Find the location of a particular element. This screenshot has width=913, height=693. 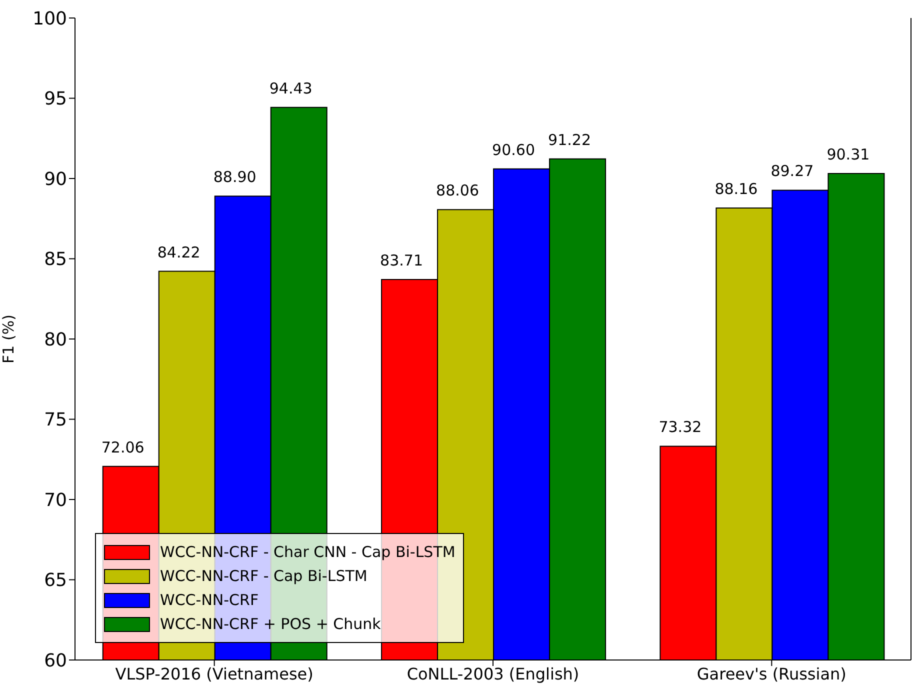

y-tick-label: 90 is located at coordinates (55, 179).